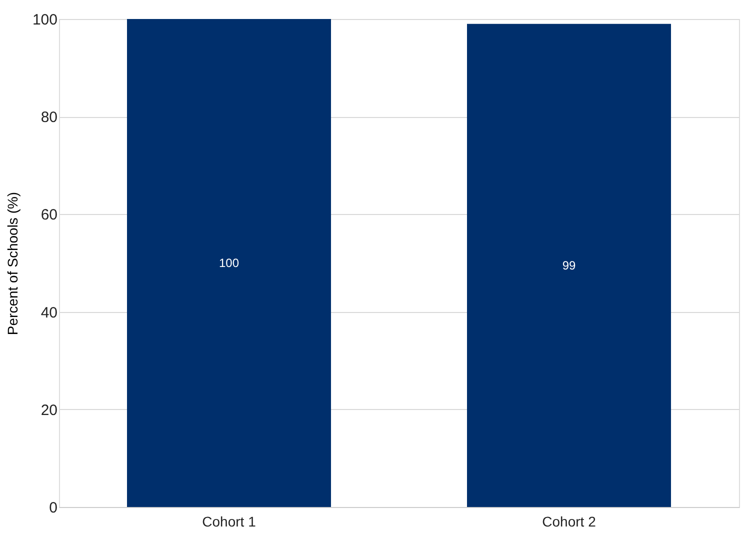  I want to click on x-tick-label: Cohort 2, so click(569, 522).